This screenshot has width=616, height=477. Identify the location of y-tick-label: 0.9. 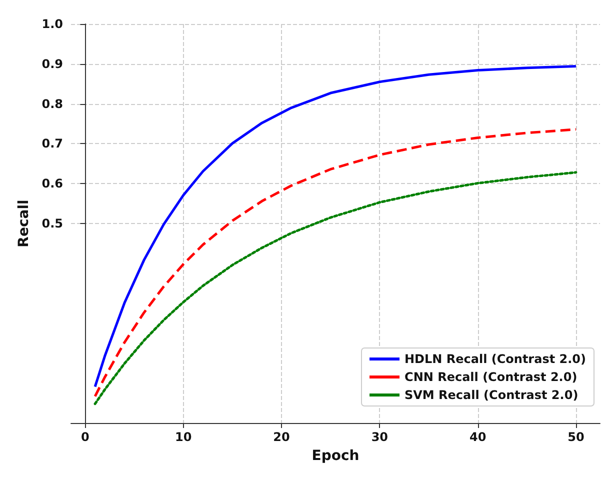
(52, 63).